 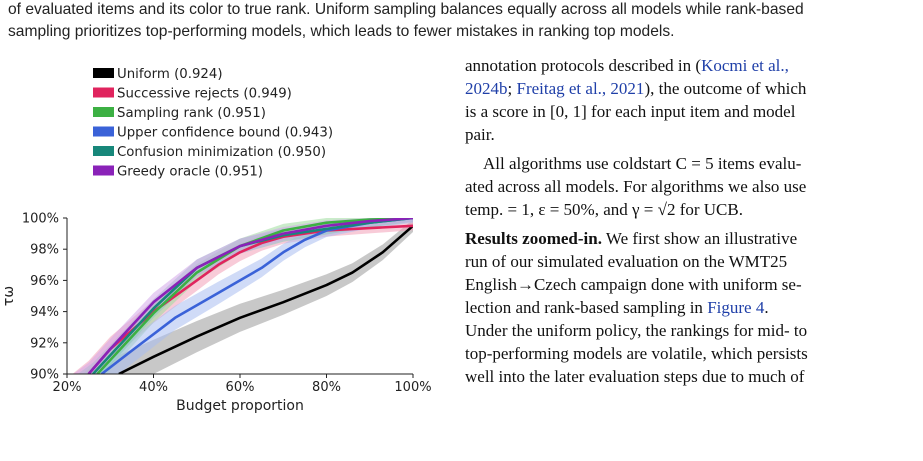 I want to click on body-text: ;, so click(x=512, y=88).